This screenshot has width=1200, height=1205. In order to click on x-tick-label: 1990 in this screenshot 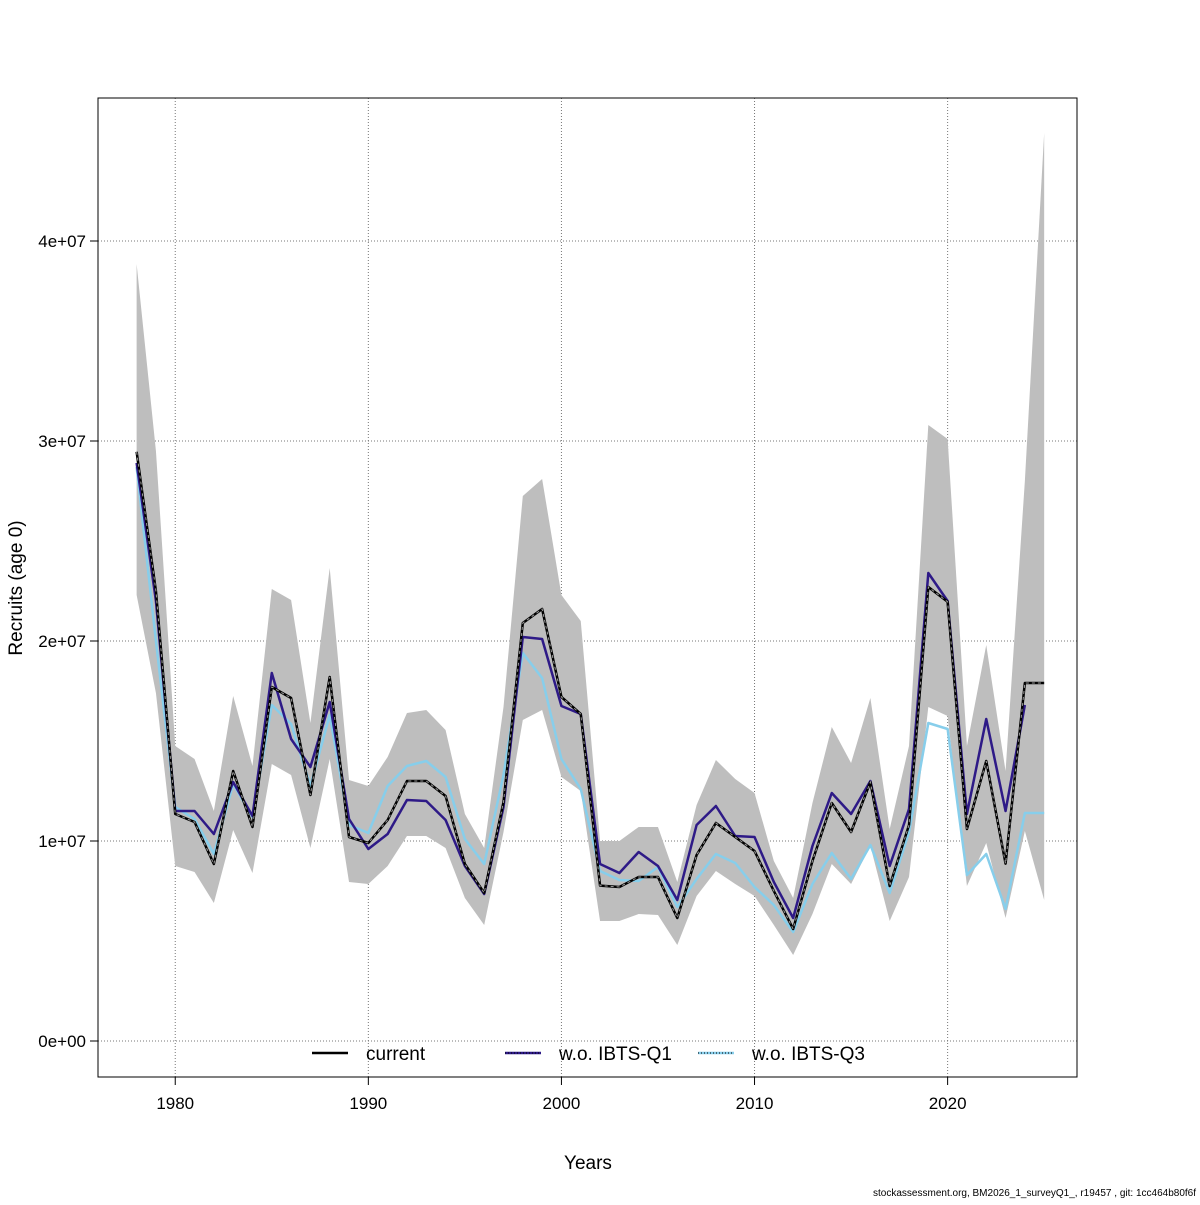, I will do `click(368, 1103)`.